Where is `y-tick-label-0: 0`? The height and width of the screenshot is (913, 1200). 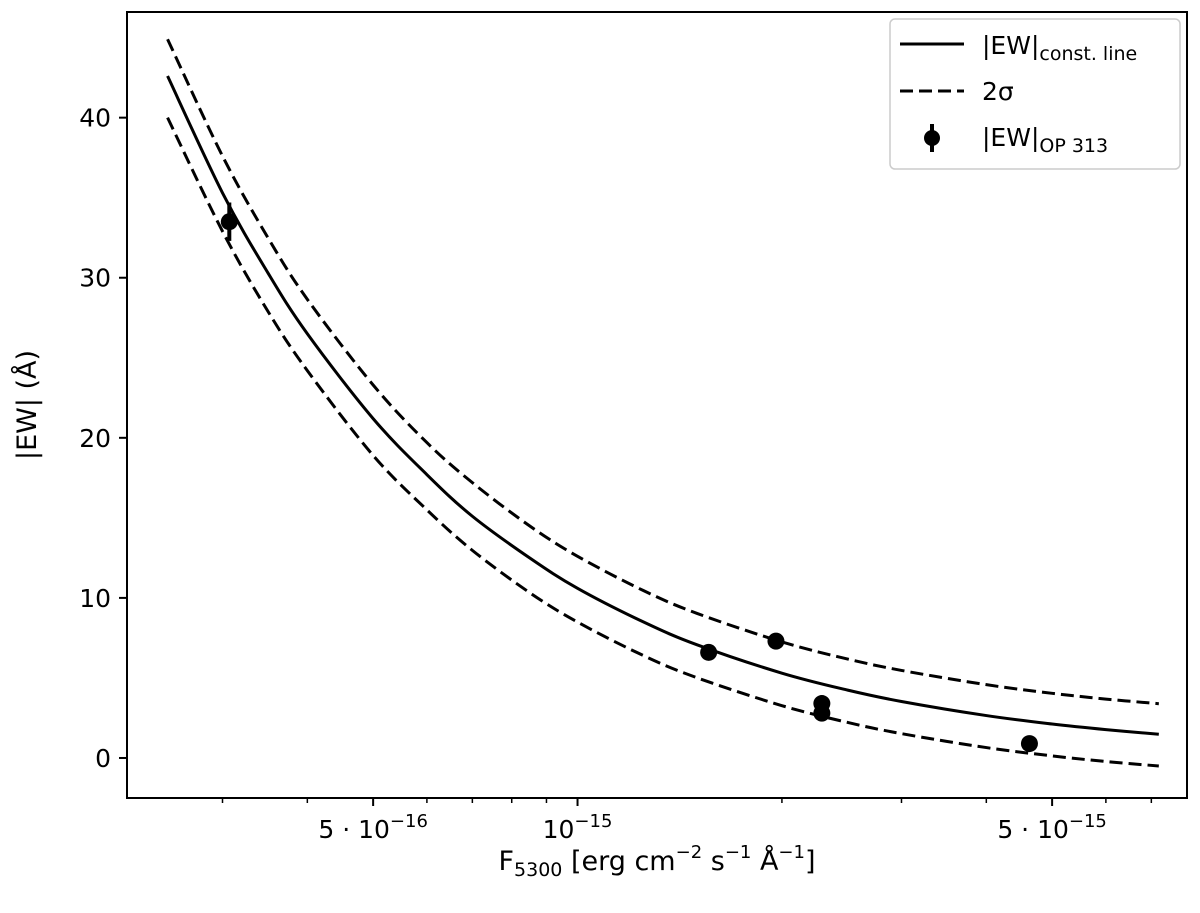 y-tick-label-0: 0 is located at coordinates (103, 758).